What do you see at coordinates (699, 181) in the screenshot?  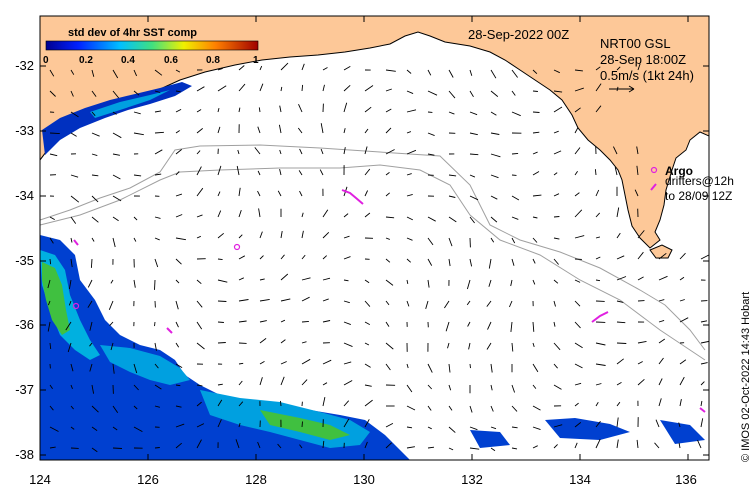 I see `legend-drifters-line1: drifters@12h` at bounding box center [699, 181].